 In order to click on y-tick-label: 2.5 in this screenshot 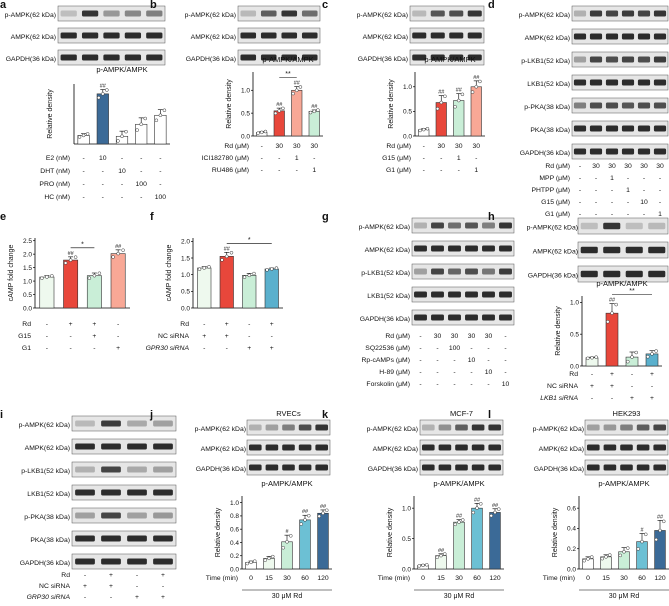, I will do `click(27, 241)`.